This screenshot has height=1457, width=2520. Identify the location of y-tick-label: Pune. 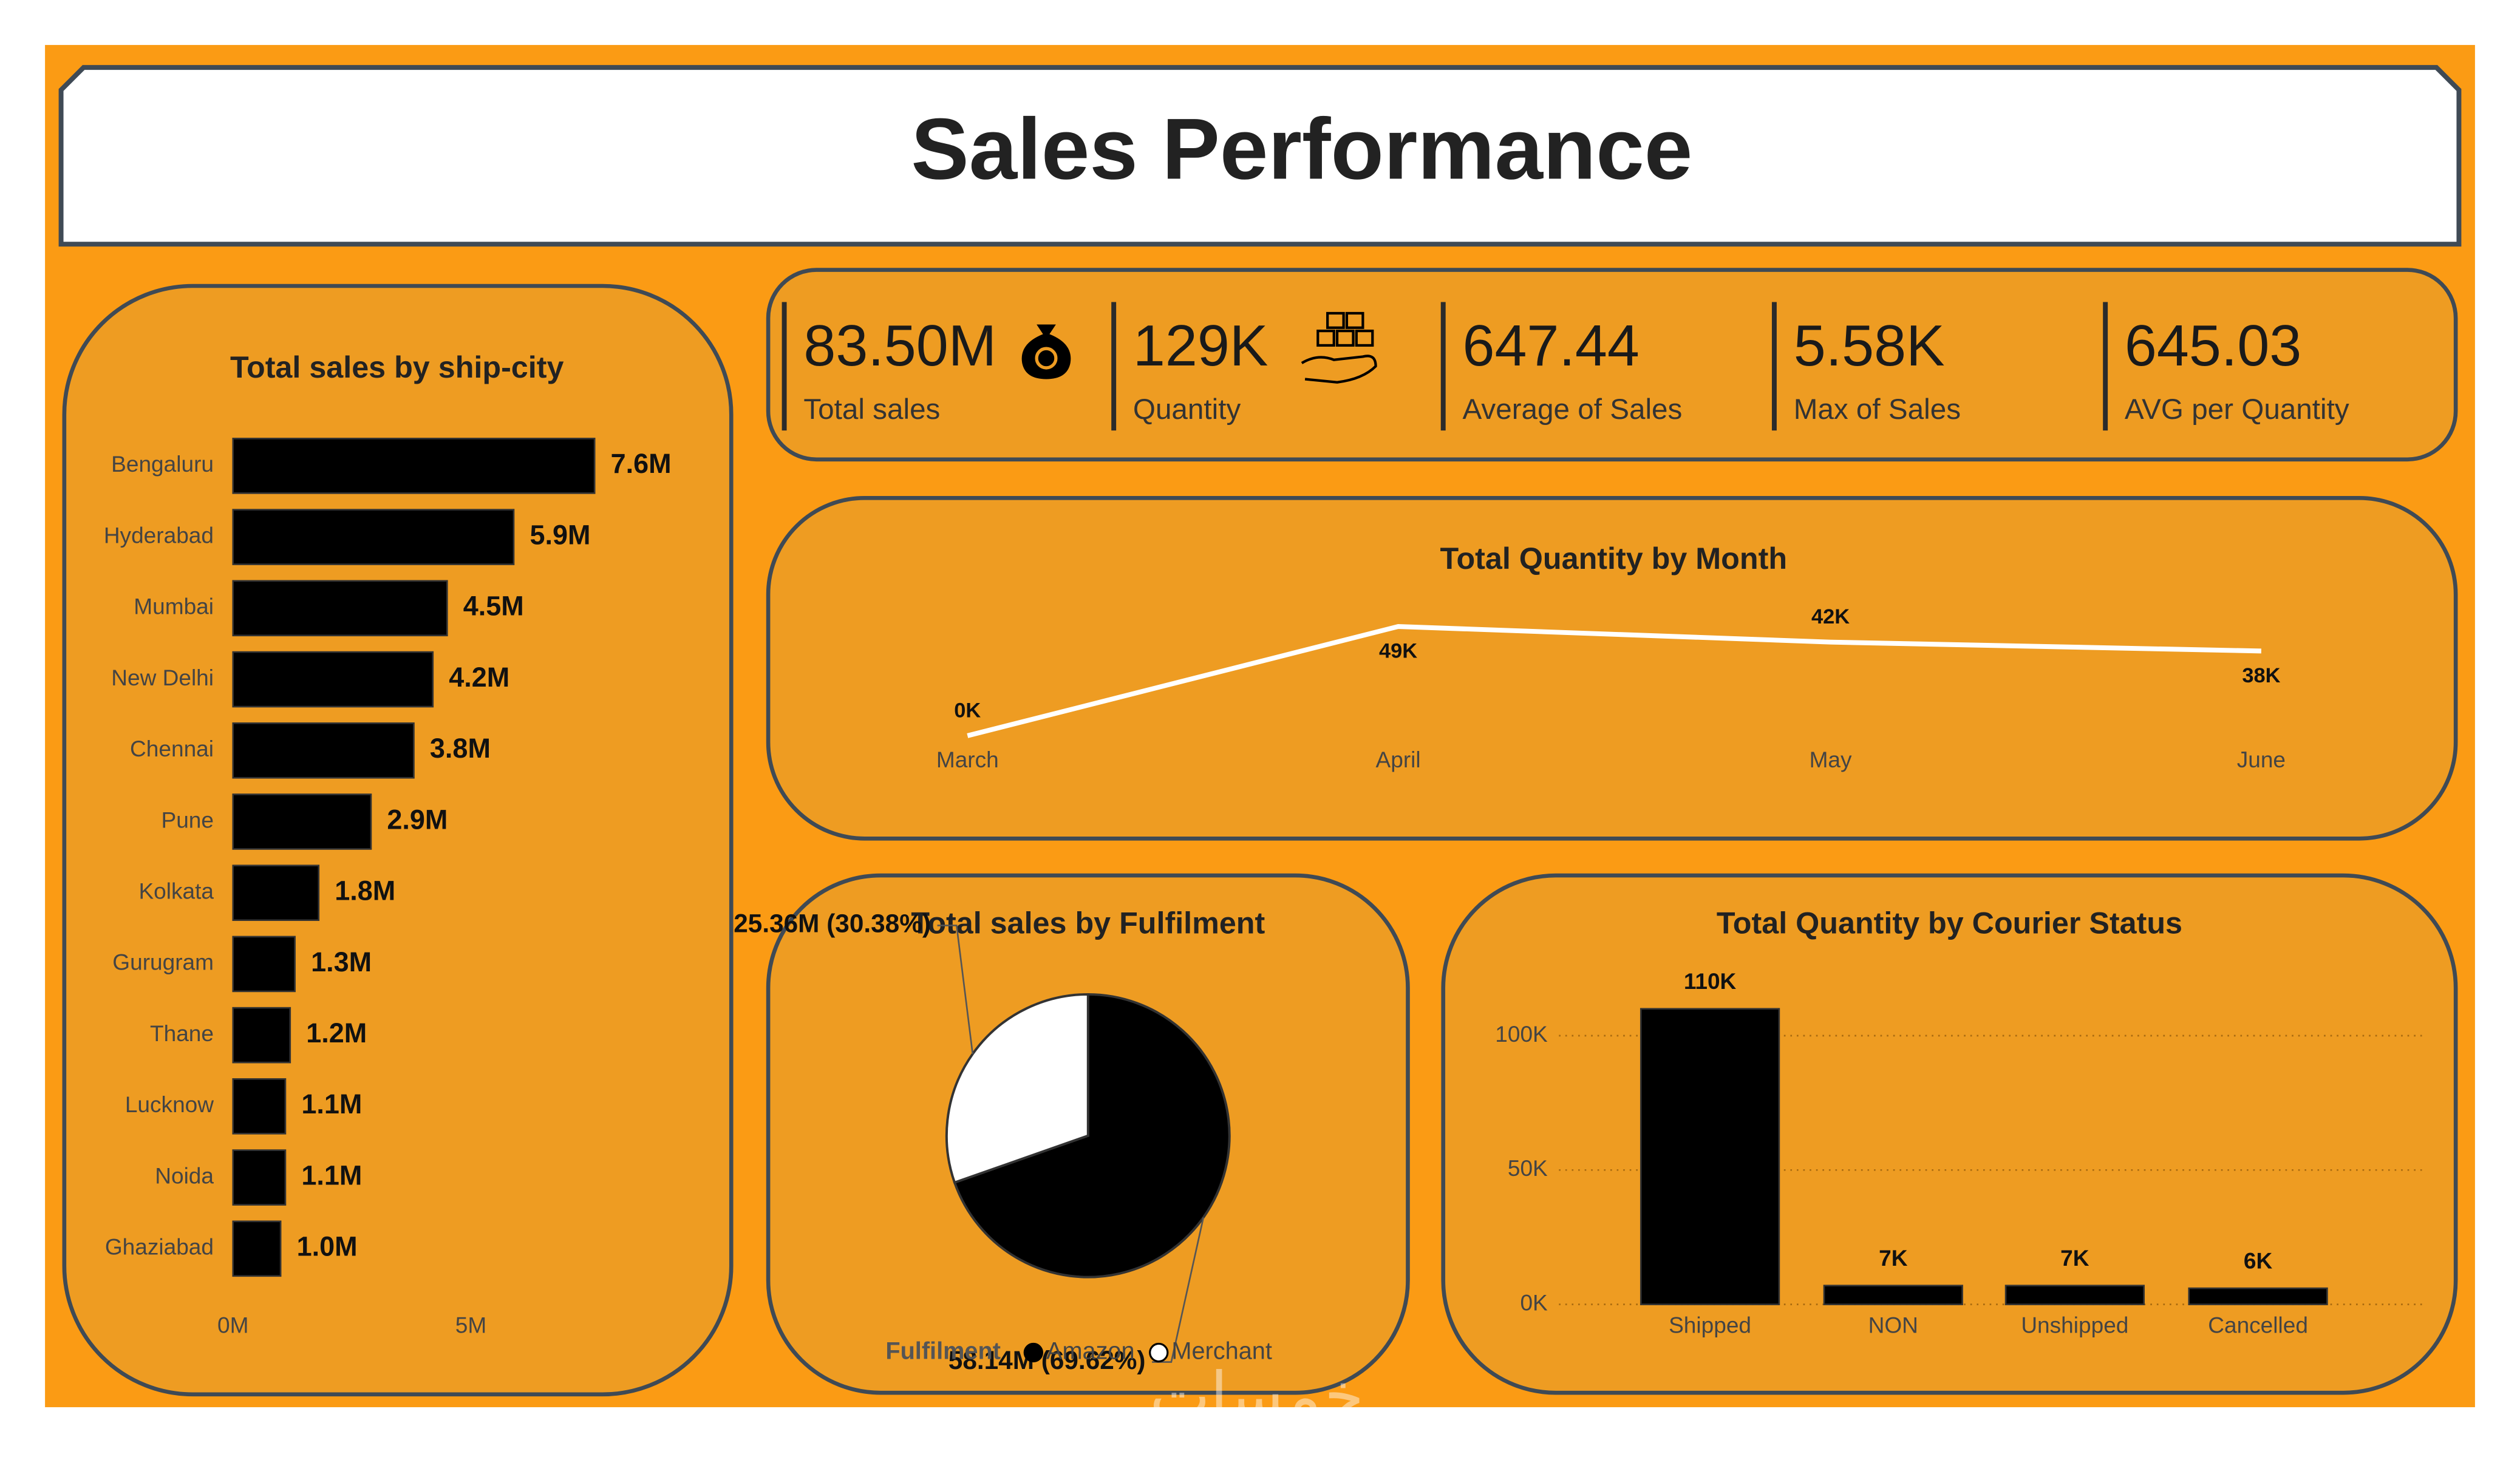
(187, 819).